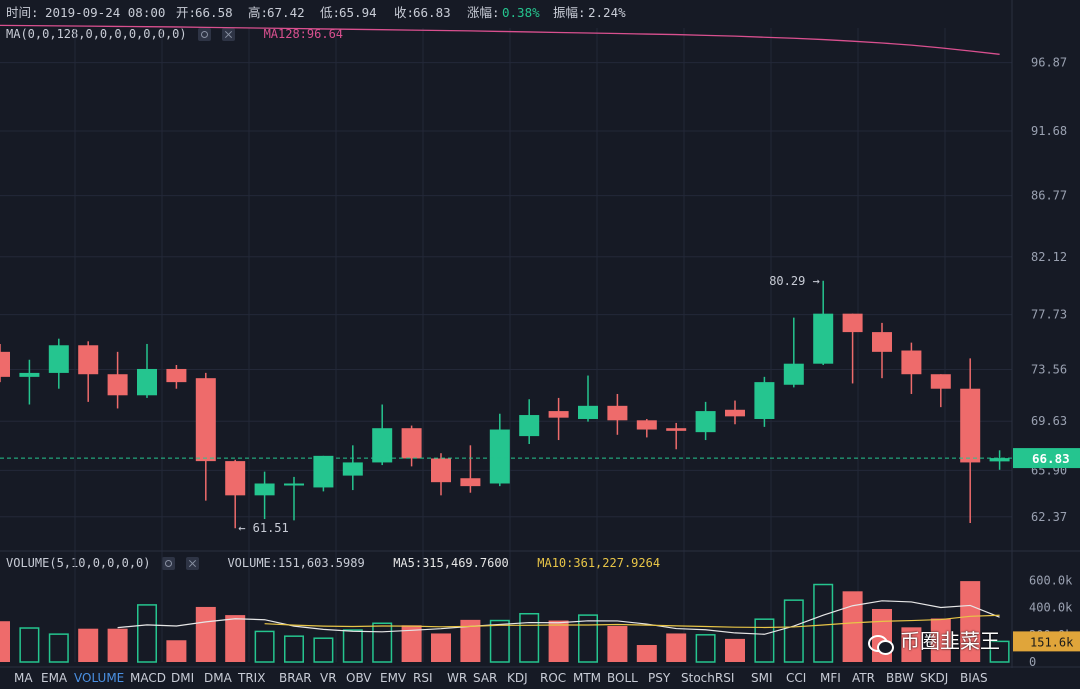 This screenshot has height=689, width=1080. I want to click on tab-boll: BOLL, so click(622, 678).